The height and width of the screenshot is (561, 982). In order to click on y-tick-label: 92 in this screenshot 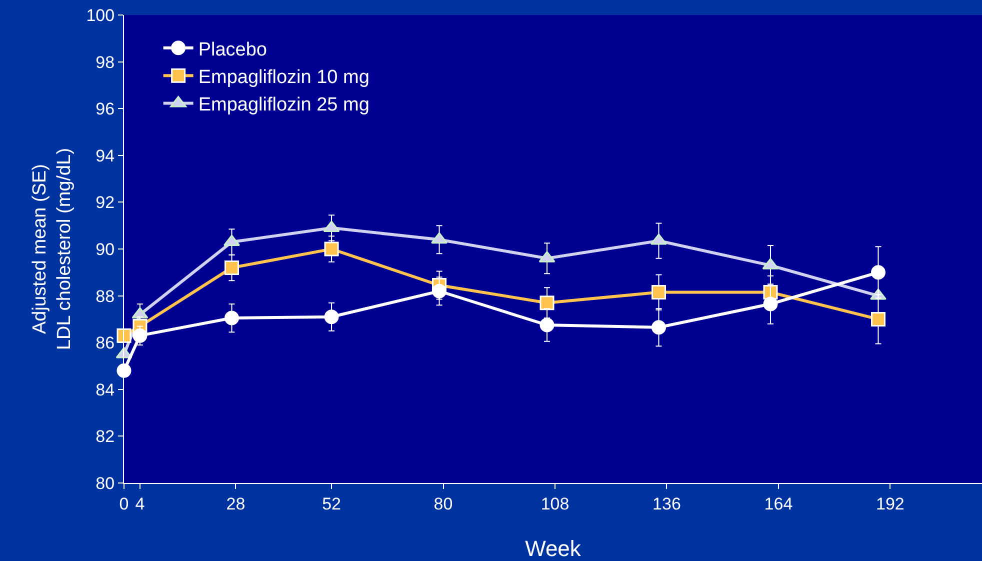, I will do `click(105, 202)`.